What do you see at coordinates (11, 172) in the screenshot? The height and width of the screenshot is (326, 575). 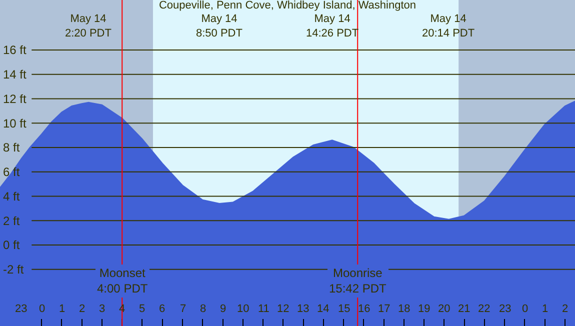 I see `y-tick-label: 6 ft` at bounding box center [11, 172].